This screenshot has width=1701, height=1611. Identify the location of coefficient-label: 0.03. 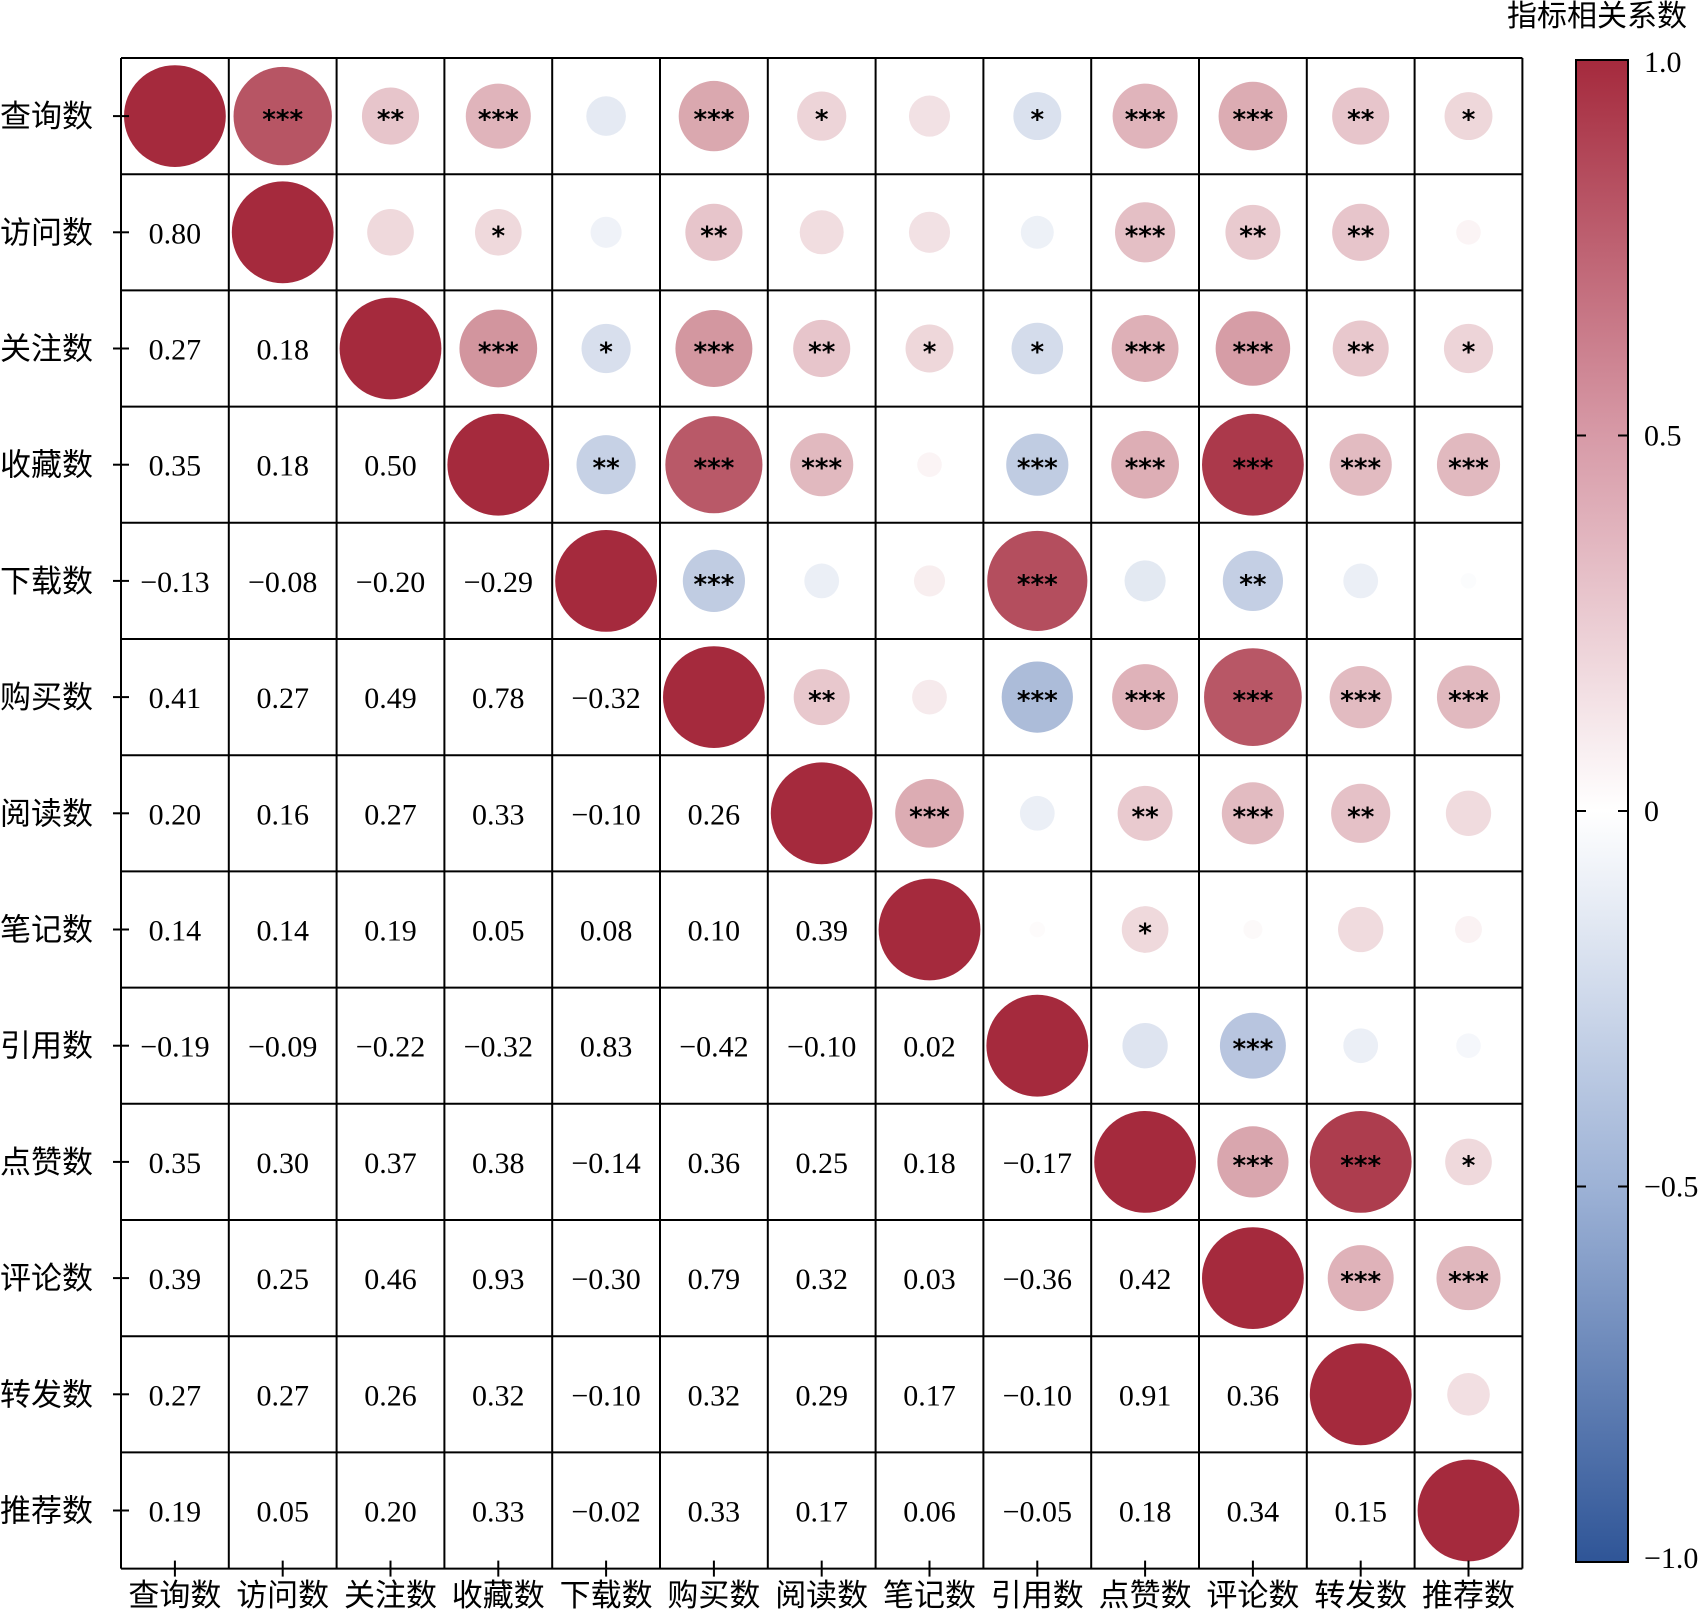
(929, 1279).